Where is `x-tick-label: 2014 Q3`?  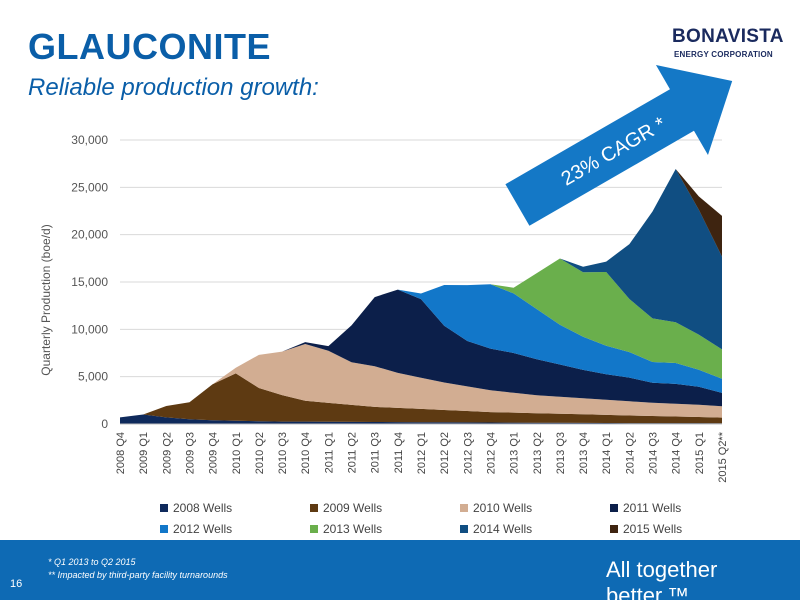
x-tick-label: 2014 Q3 is located at coordinates (654, 453).